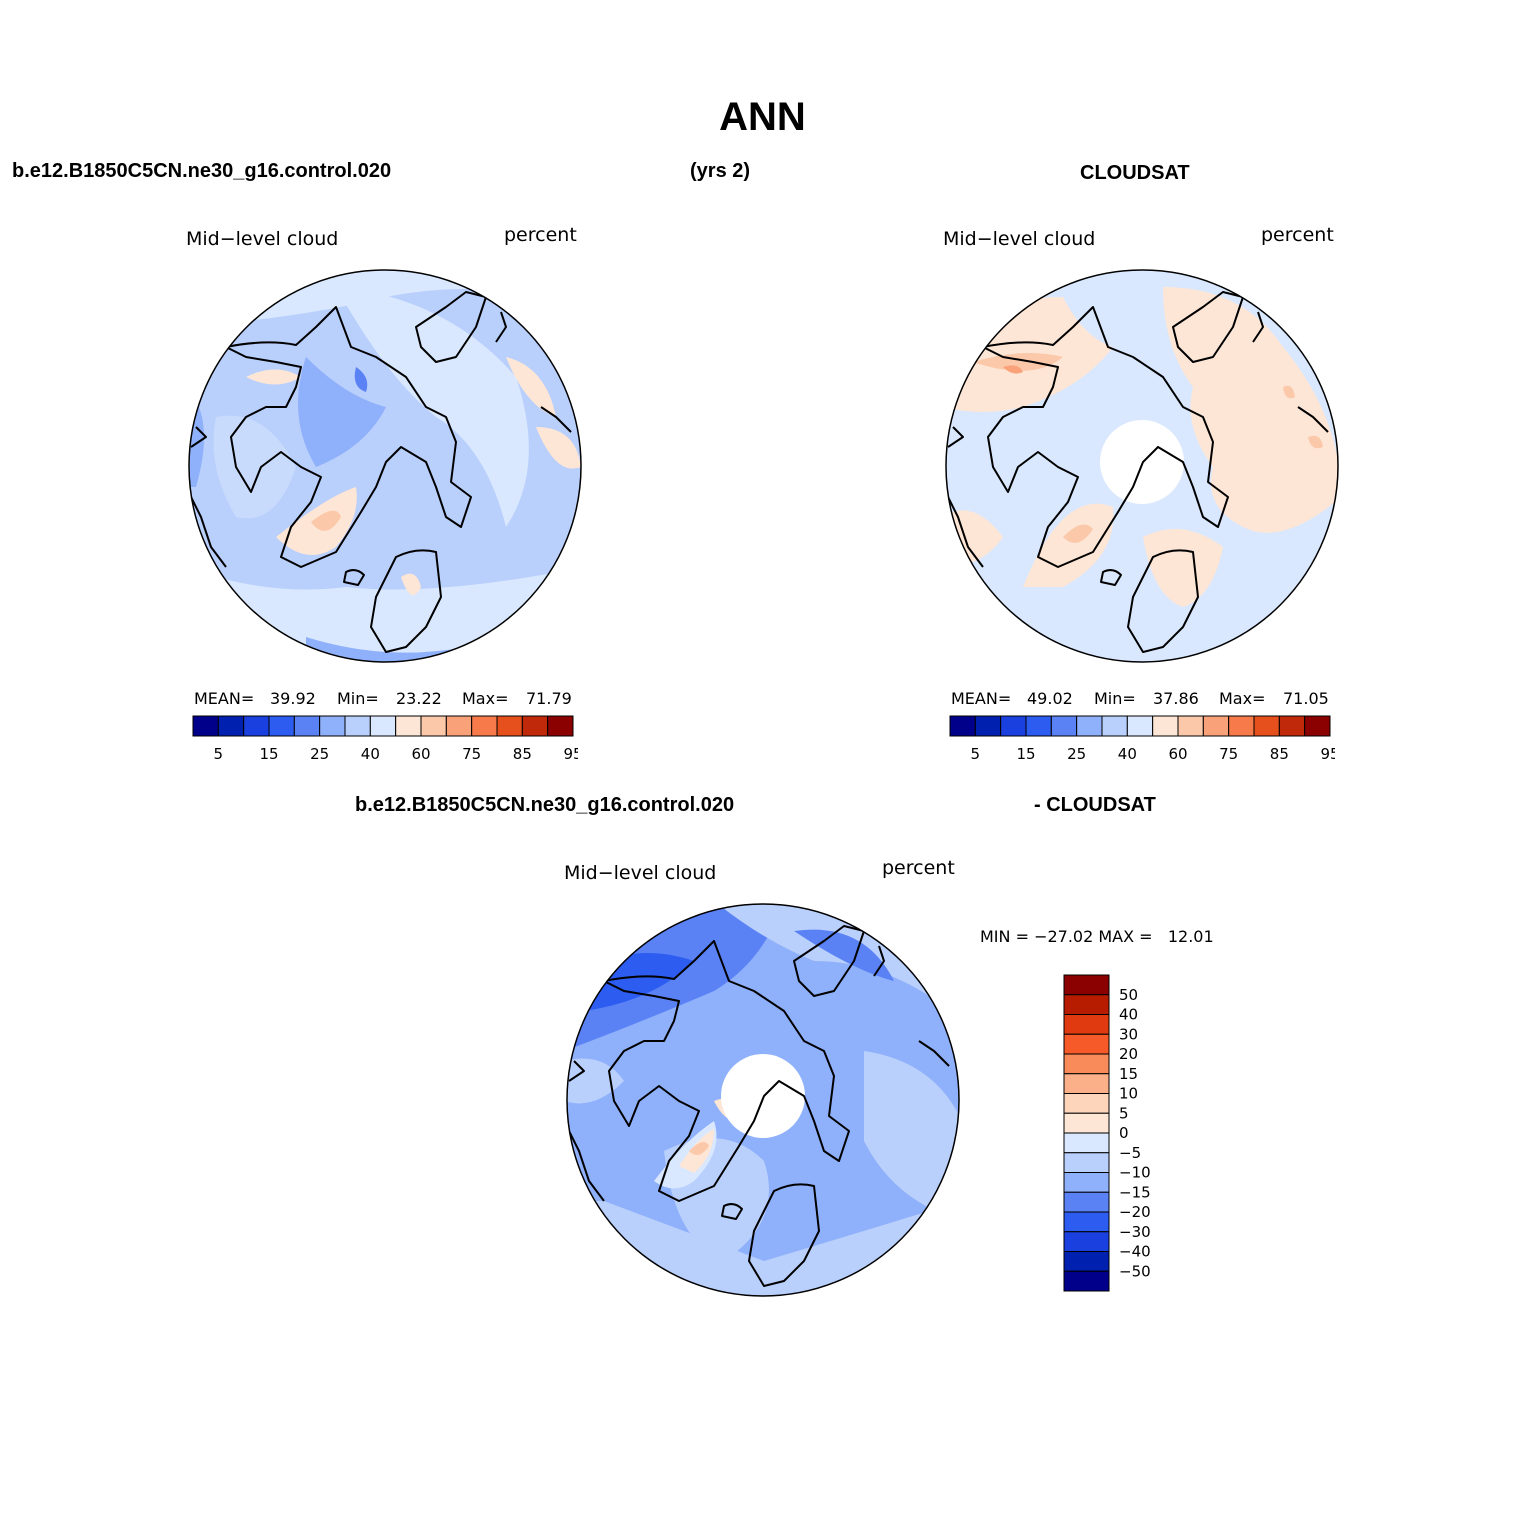  Describe the element at coordinates (1306, 698) in the screenshot. I see `obs-max-value: 71.05` at that location.